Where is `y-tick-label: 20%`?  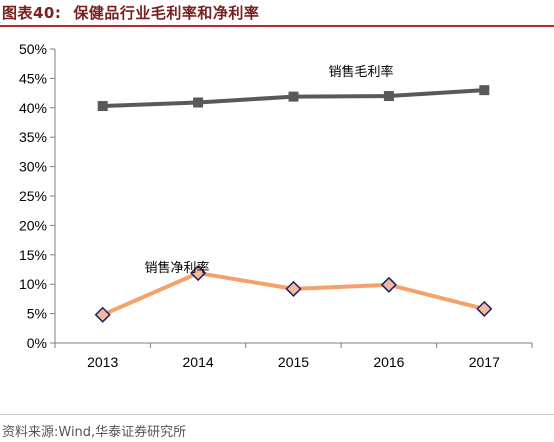
y-tick-label: 20% is located at coordinates (33, 225).